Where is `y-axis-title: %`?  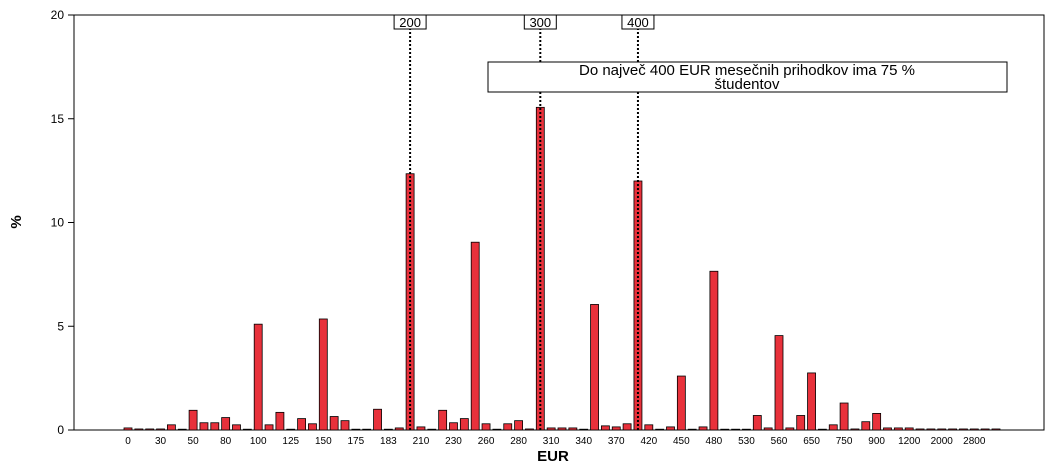 y-axis-title: % is located at coordinates (16, 221).